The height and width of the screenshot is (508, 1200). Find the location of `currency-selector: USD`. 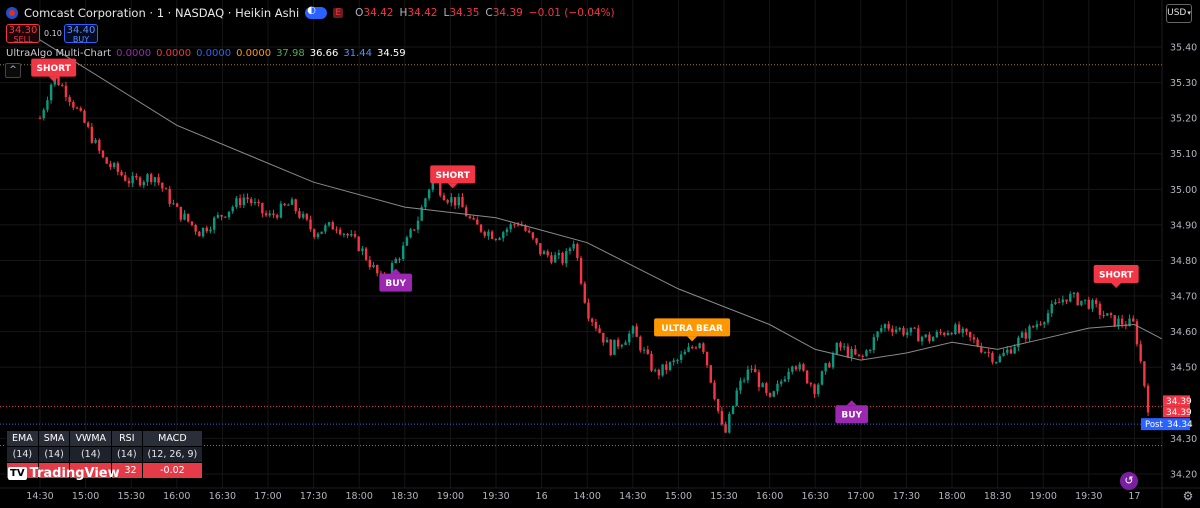

currency-selector: USD is located at coordinates (1179, 13).